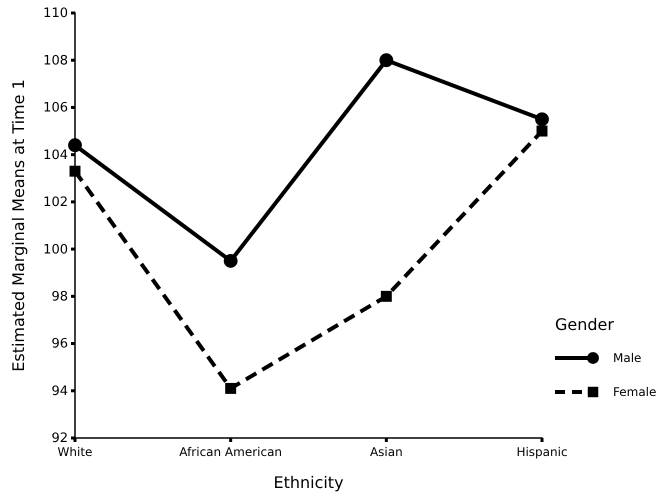 The image size is (659, 498). What do you see at coordinates (55, 155) in the screenshot?
I see `y-tick-label: 104` at bounding box center [55, 155].